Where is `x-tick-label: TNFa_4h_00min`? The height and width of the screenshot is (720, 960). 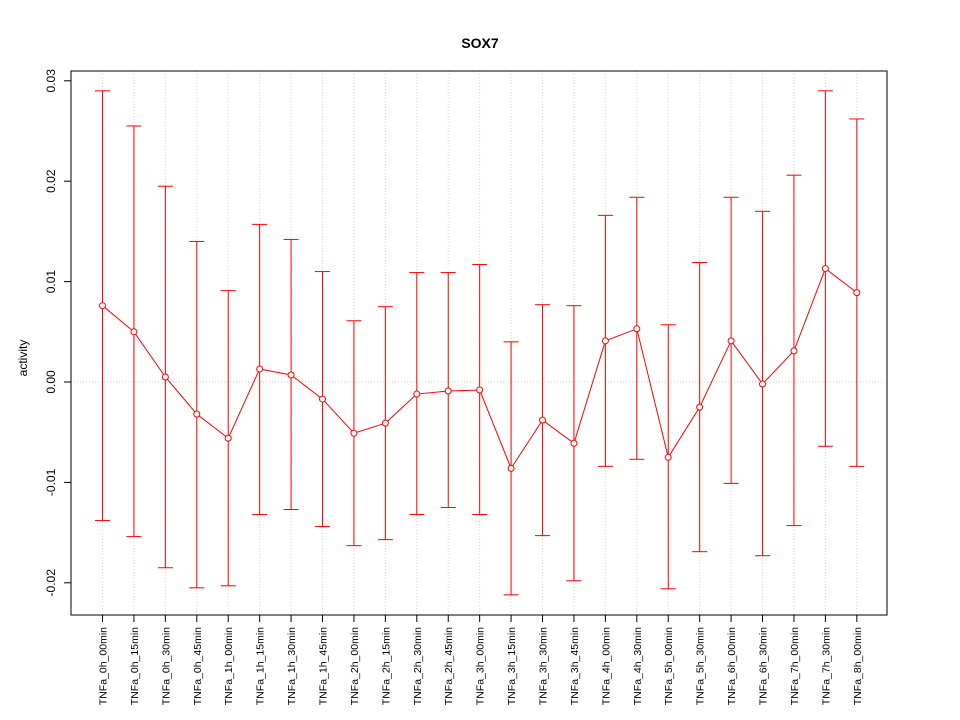 x-tick-label: TNFa_4h_00min is located at coordinates (606, 666).